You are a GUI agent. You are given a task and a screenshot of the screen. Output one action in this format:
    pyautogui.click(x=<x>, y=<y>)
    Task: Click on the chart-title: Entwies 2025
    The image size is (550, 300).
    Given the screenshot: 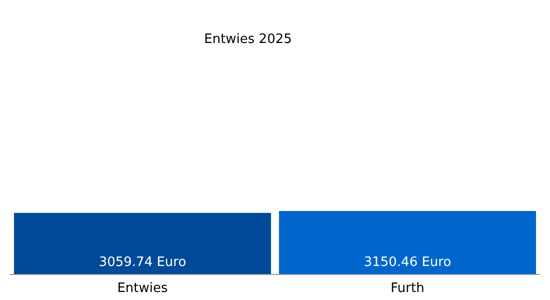 What is the action you would take?
    pyautogui.click(x=248, y=39)
    